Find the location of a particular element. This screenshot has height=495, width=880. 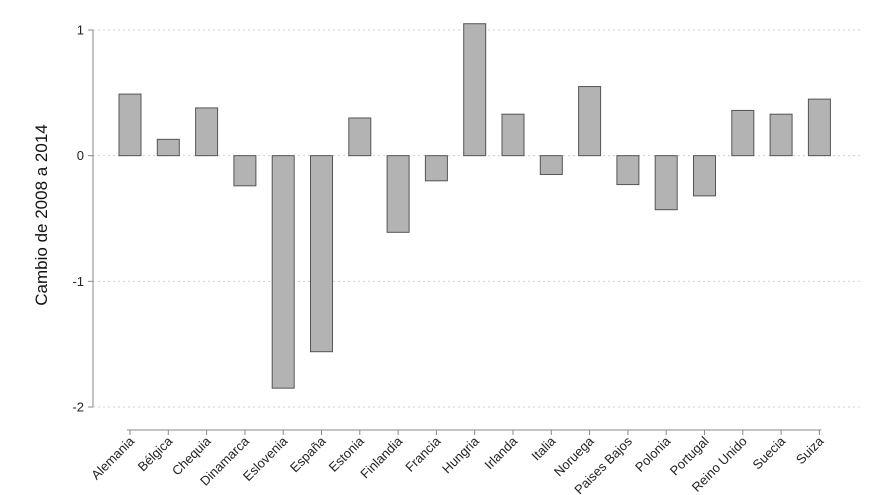

y-axis-label: Cambio de 2008 a 2014 is located at coordinates (41, 214).